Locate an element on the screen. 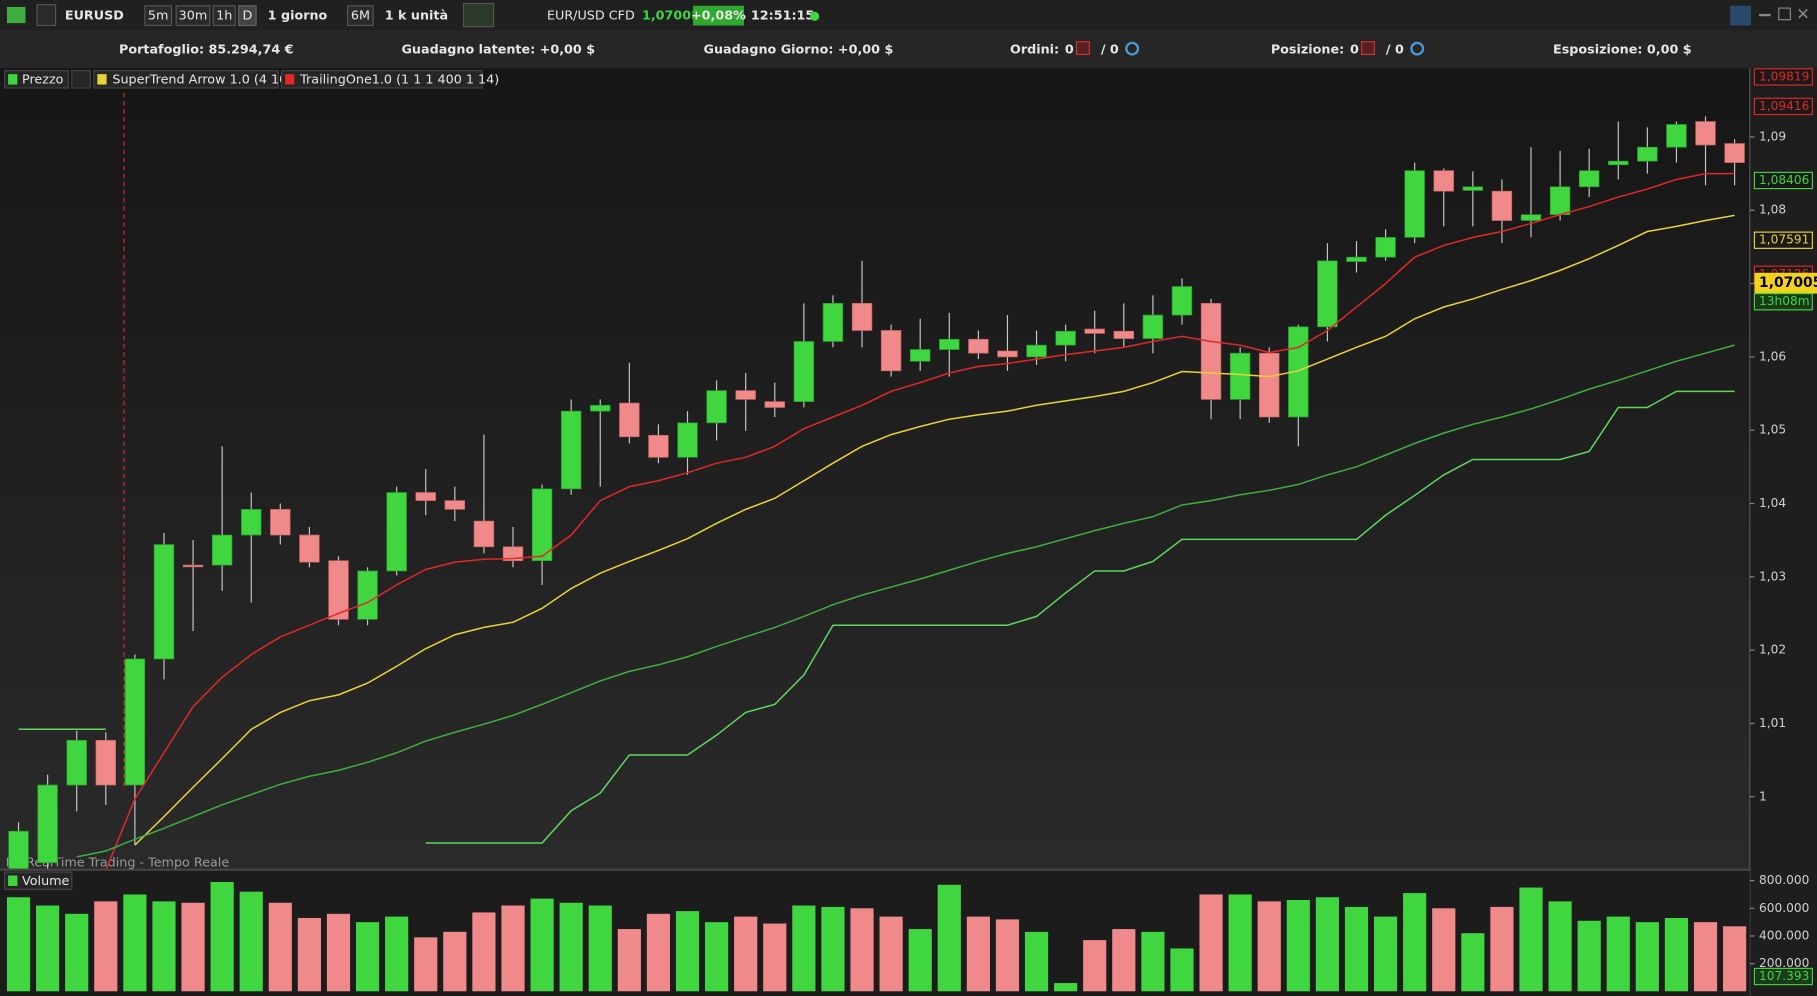 This screenshot has height=996, width=1817. legend-label: SuperTrend Arrow 1.0 (4 10) is located at coordinates (202, 79).